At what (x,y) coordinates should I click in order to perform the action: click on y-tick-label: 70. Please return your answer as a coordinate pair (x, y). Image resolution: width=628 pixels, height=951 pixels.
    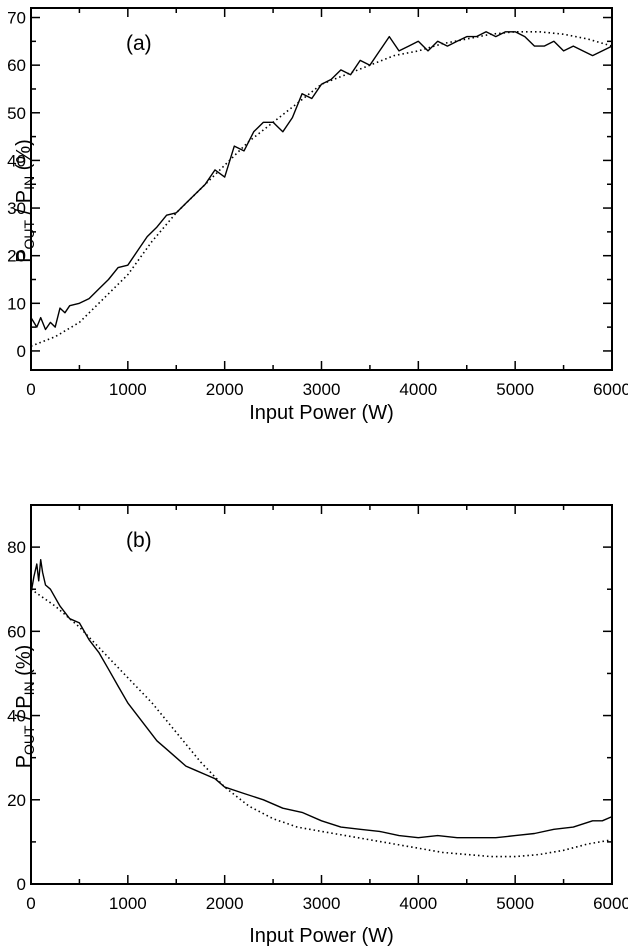
    Looking at the image, I should click on (16, 18).